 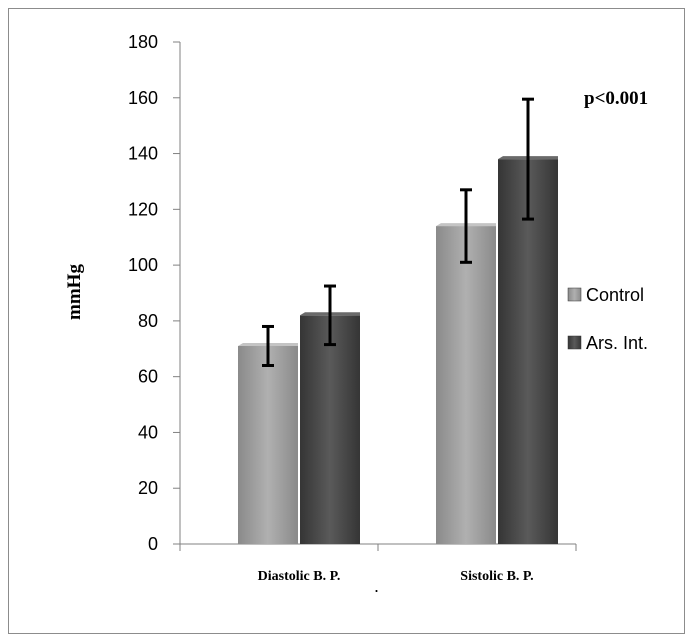 I want to click on y-tick-label: 160, so click(x=143, y=98).